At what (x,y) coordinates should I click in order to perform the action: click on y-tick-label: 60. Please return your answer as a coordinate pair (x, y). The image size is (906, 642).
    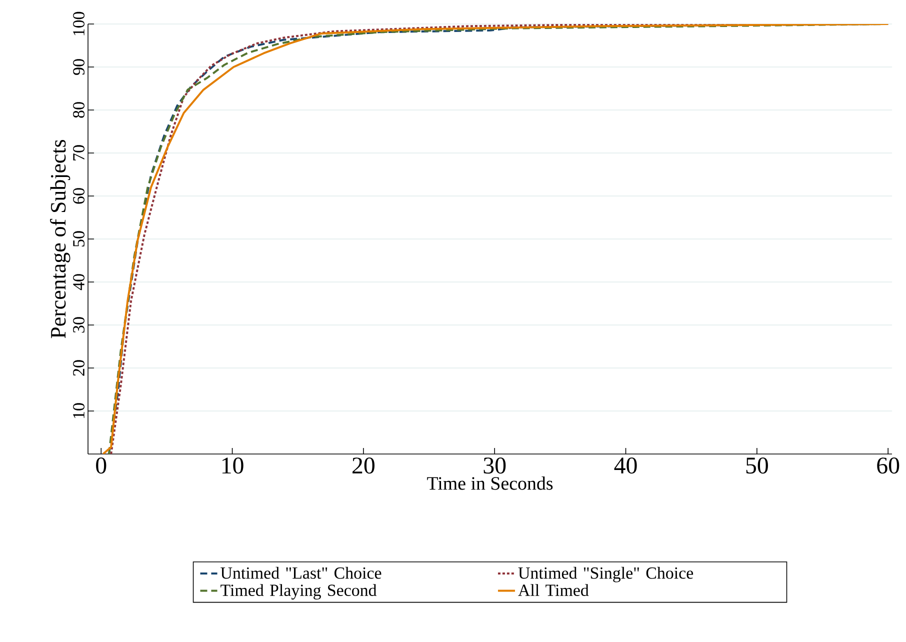
    Looking at the image, I should click on (78, 196).